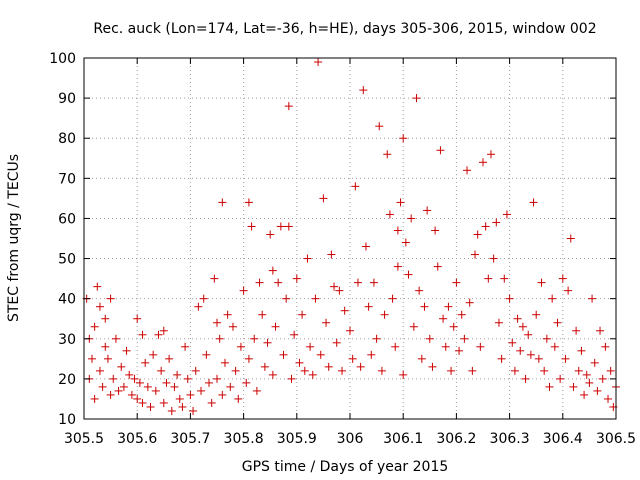 This screenshot has width=640, height=480. Describe the element at coordinates (67, 380) in the screenshot. I see `y-tick-label: 20` at that location.